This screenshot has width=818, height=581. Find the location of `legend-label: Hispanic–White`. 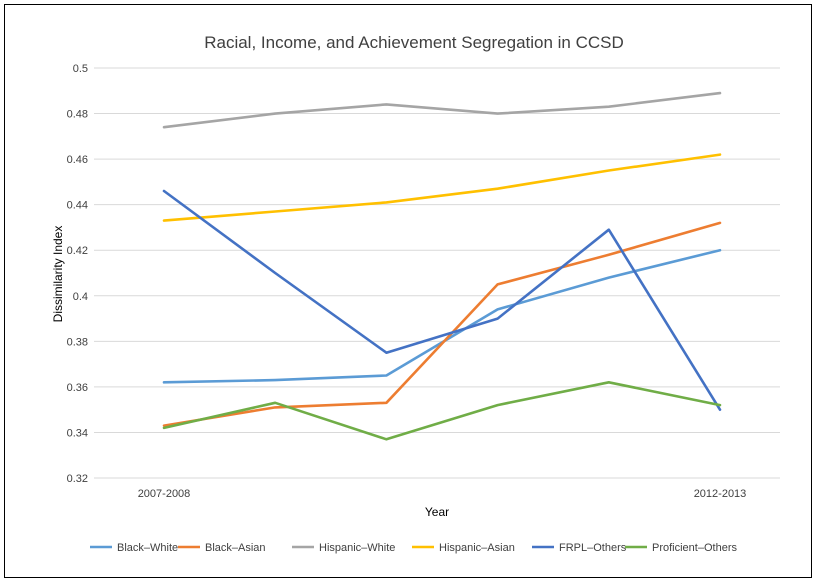

legend-label: Hispanic–White is located at coordinates (357, 548).